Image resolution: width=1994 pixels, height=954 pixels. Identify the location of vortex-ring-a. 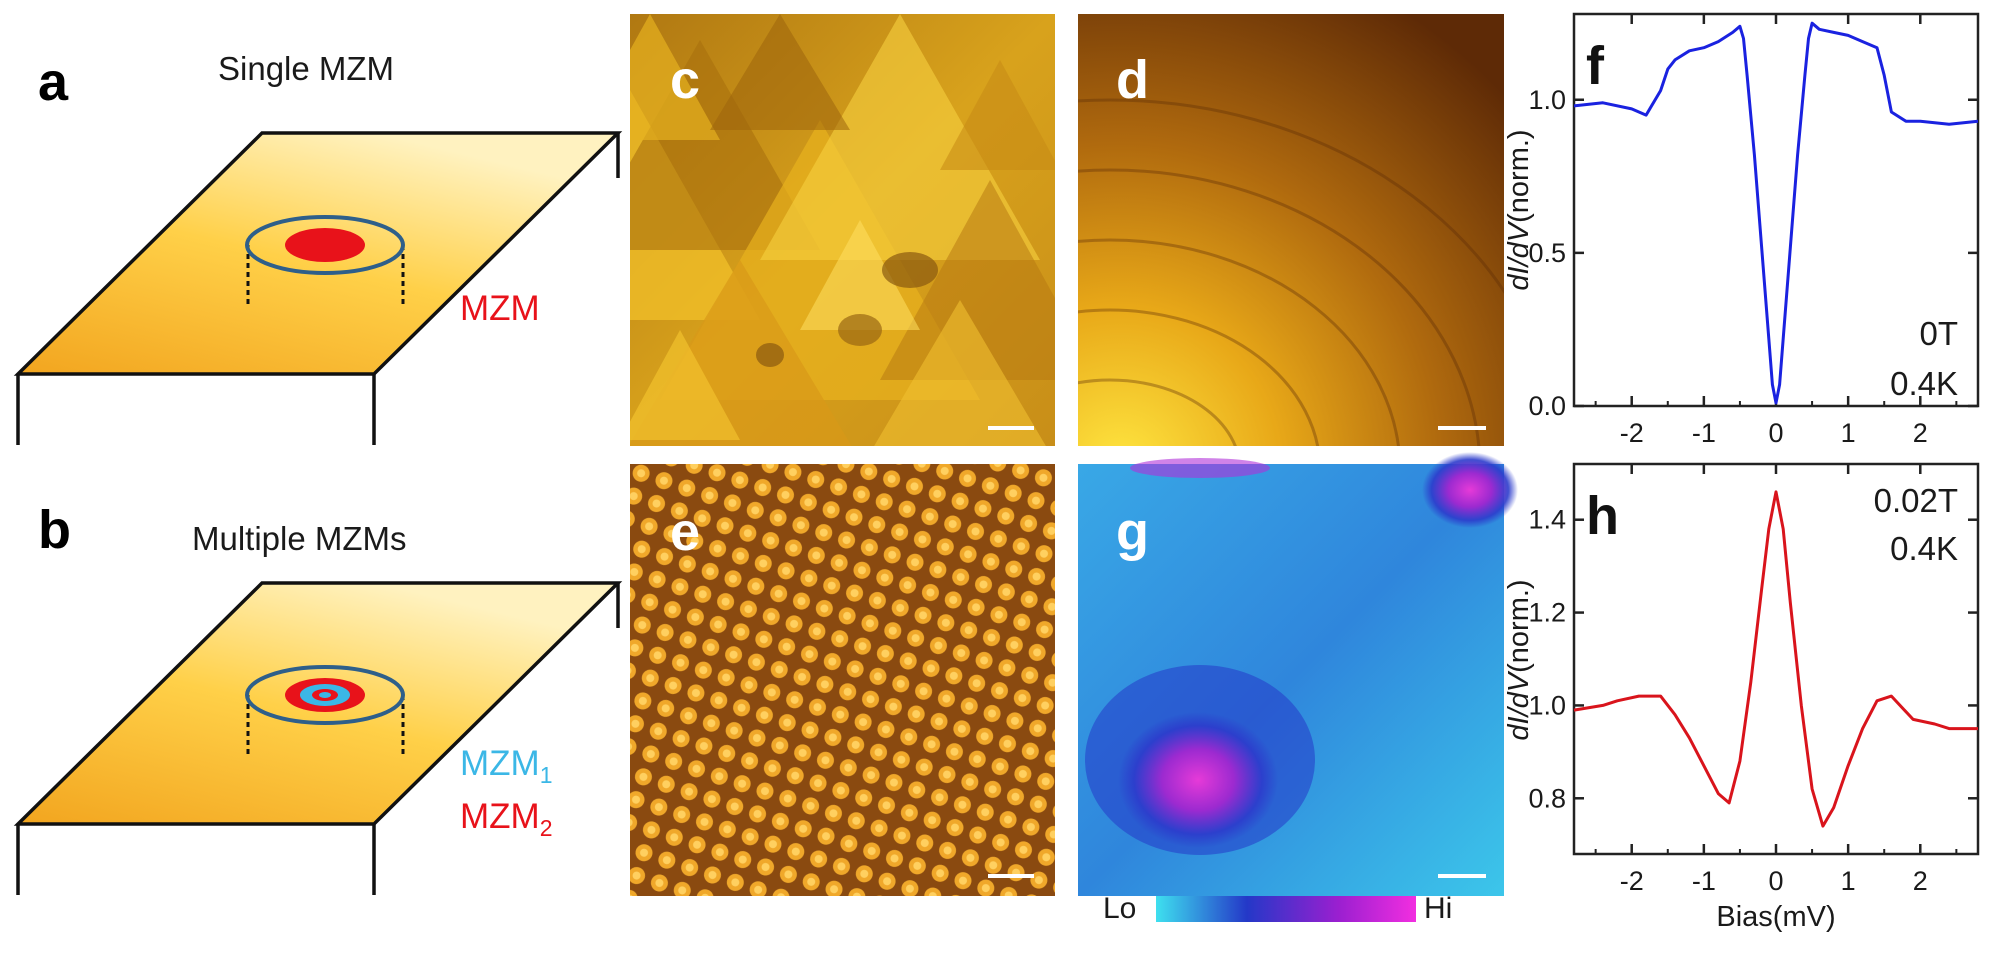
(325, 245).